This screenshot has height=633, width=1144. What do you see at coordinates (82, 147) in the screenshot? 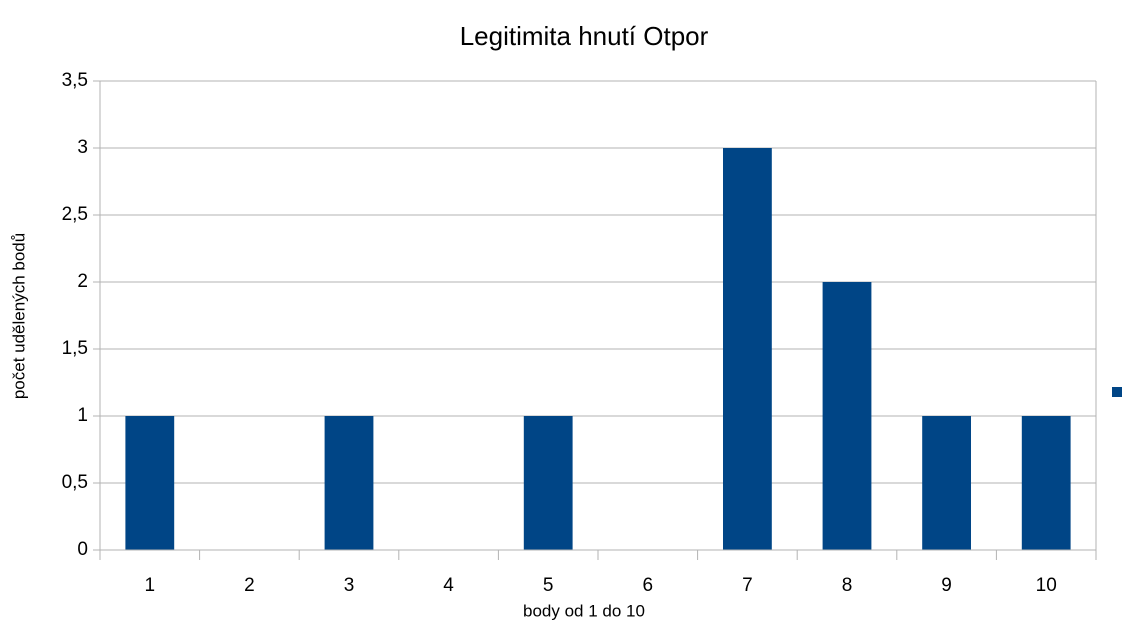
I see `y-tick-label: 3` at bounding box center [82, 147].